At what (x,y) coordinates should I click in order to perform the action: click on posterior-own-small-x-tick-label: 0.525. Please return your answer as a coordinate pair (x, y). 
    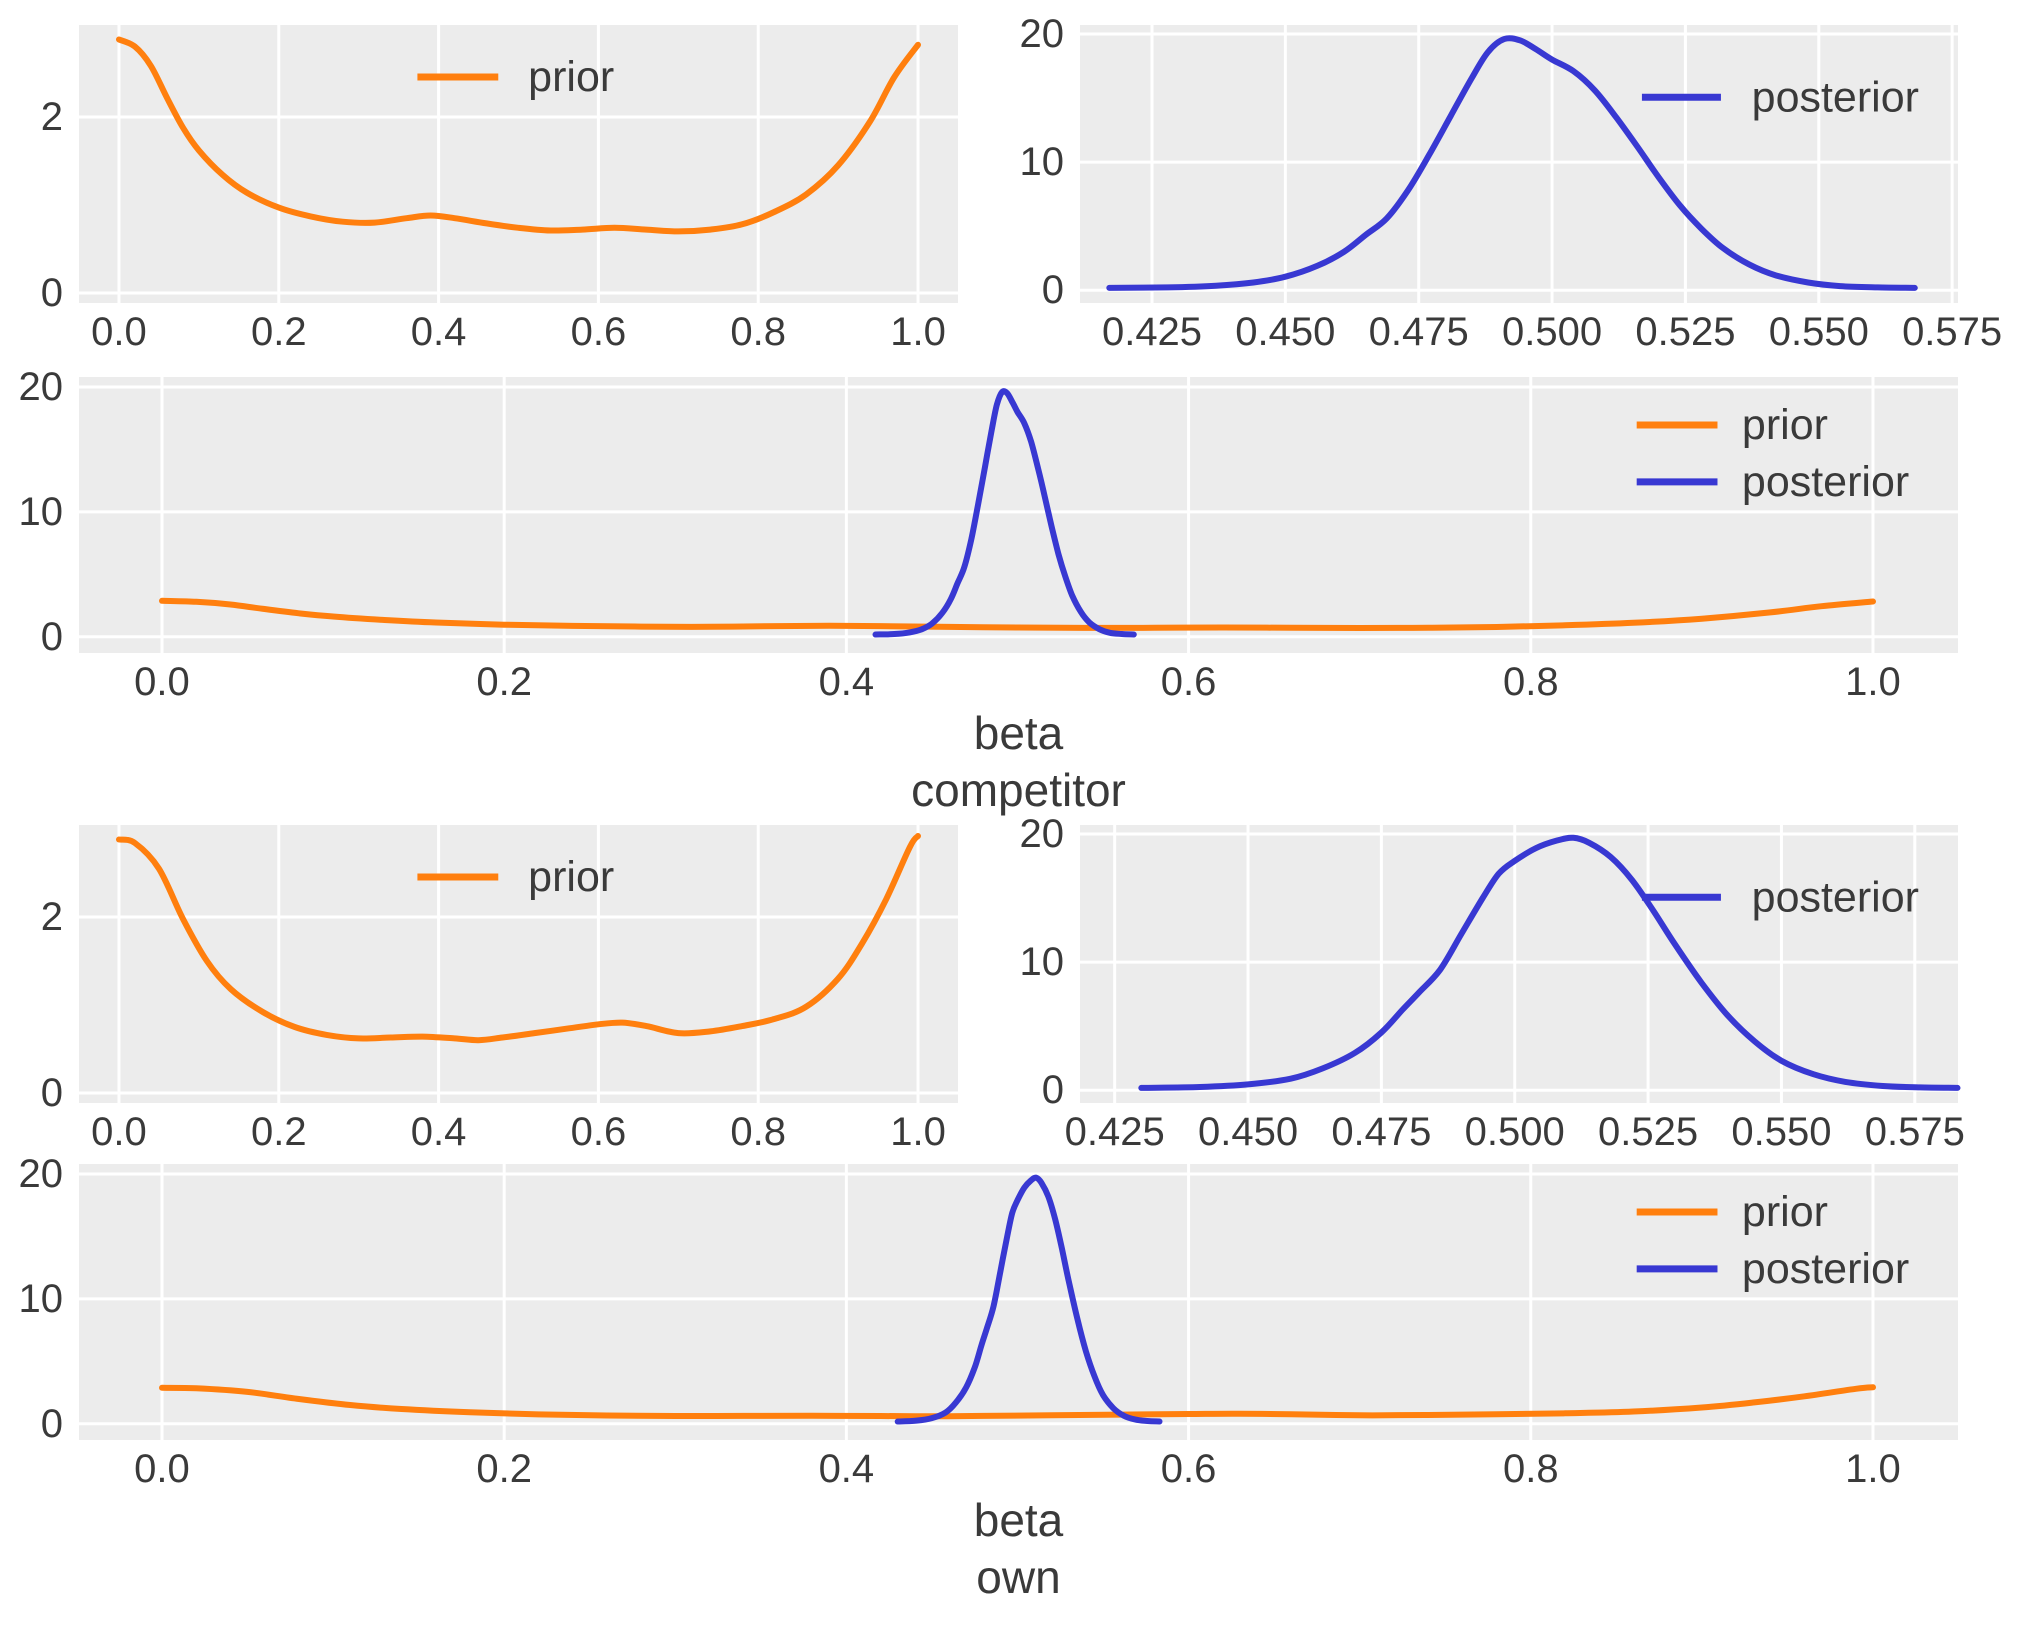
    Looking at the image, I should click on (1648, 1132).